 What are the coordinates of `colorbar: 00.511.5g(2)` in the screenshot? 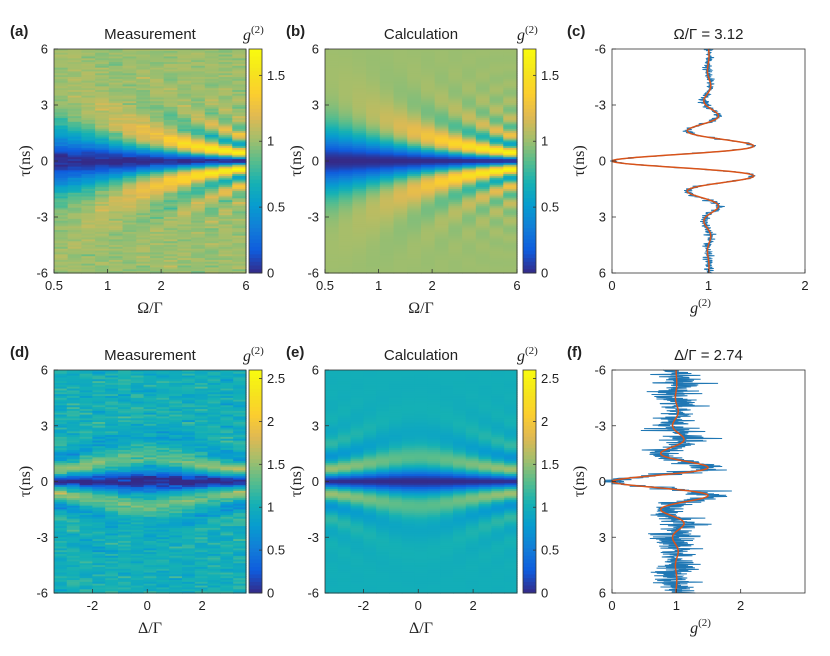 It's located at (264, 152).